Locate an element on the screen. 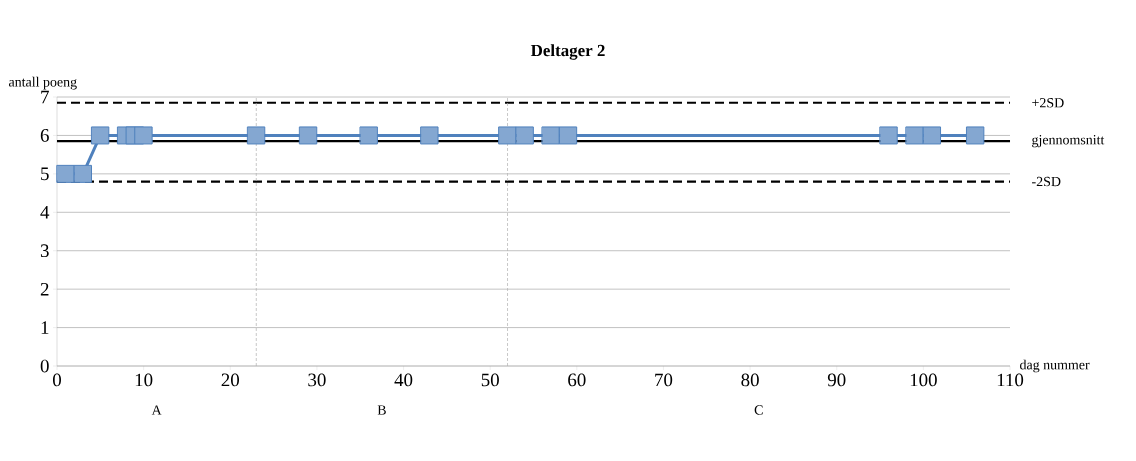 This screenshot has height=461, width=1136. y-tick-label: 3 is located at coordinates (44, 251).